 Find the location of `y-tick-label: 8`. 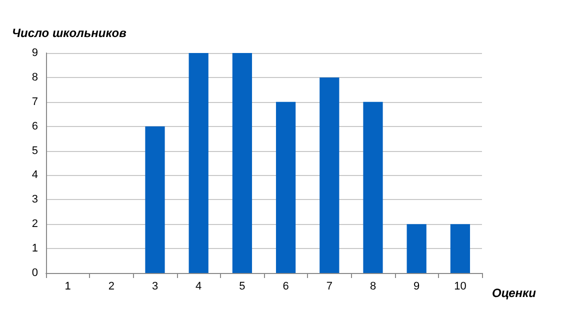

y-tick-label: 8 is located at coordinates (35, 77).